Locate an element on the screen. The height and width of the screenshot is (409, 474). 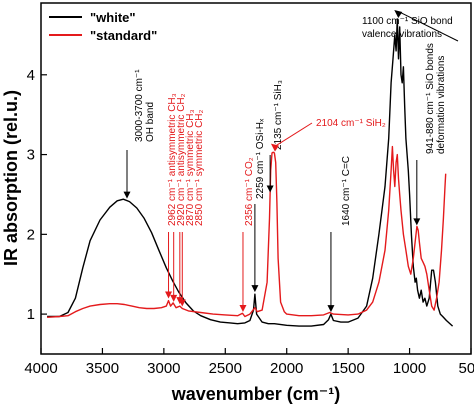
annotation: 2850 cm⁻¹ symmetric CH₂ is located at coordinates (191, 208).